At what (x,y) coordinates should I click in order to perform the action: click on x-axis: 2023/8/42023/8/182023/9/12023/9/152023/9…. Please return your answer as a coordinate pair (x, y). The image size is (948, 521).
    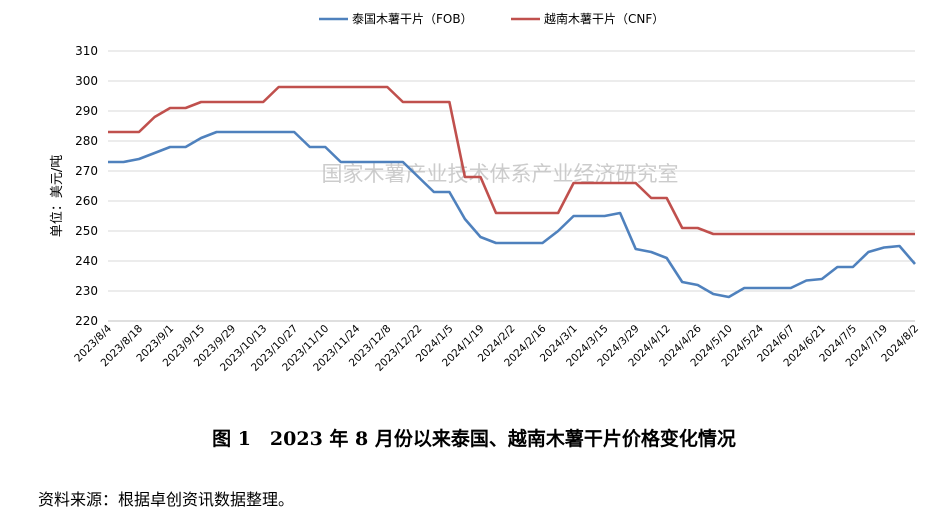
    Looking at the image, I should click on (496, 347).